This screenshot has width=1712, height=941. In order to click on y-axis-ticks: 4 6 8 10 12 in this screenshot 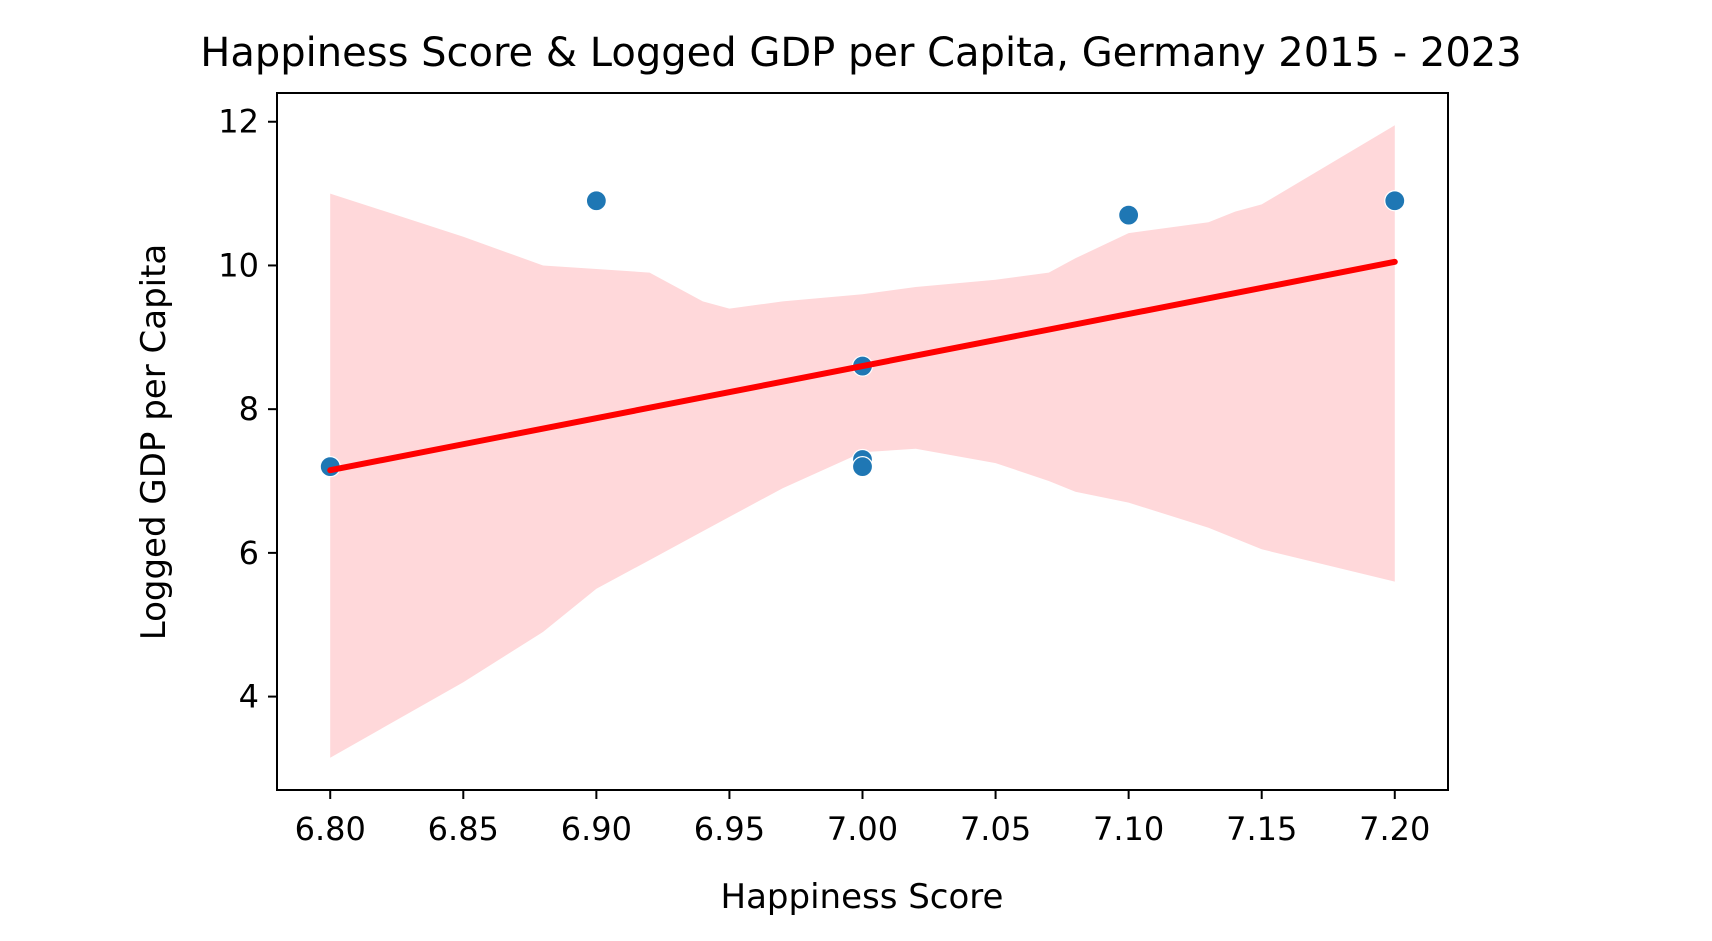, I will do `click(247, 409)`.